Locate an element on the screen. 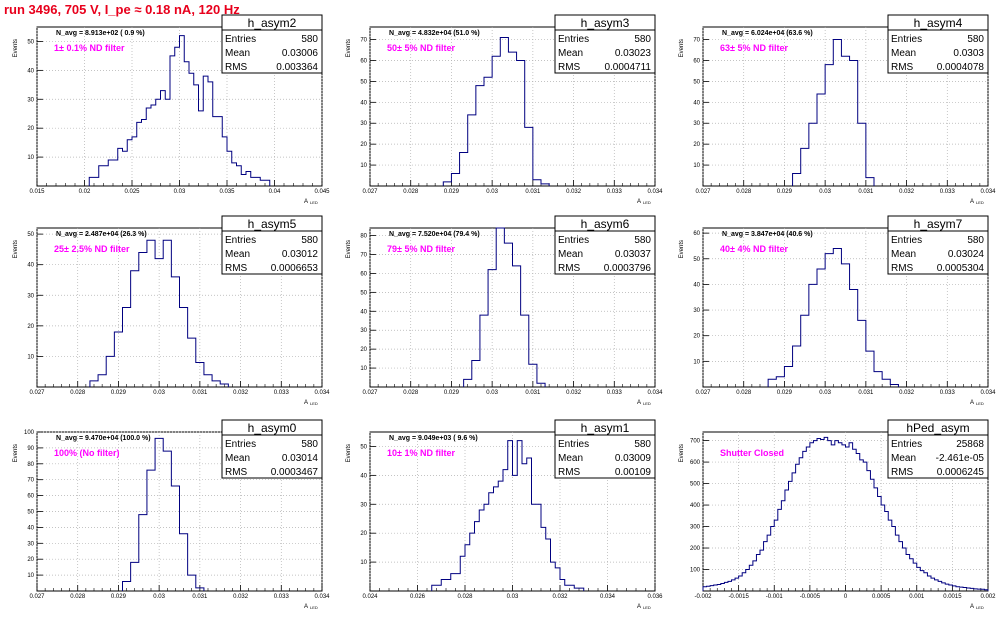 The width and height of the screenshot is (996, 622). y-tick-label: 300 is located at coordinates (695, 528).